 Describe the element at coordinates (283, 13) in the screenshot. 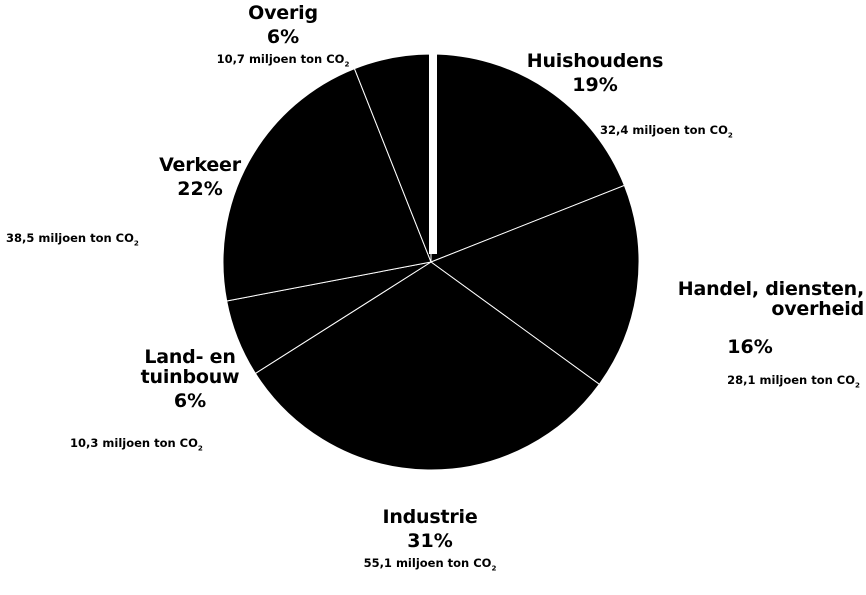

I see `slice-label: Overig` at that location.